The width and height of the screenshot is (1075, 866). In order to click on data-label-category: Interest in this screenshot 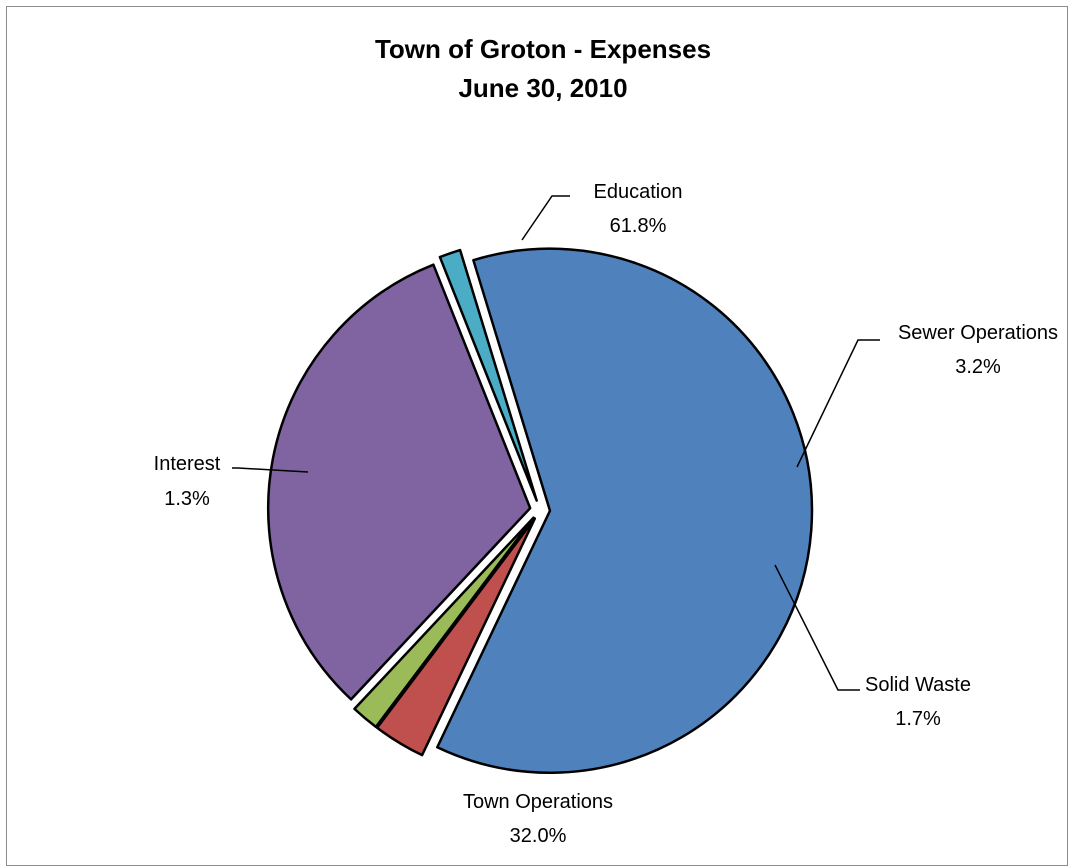, I will do `click(187, 464)`.